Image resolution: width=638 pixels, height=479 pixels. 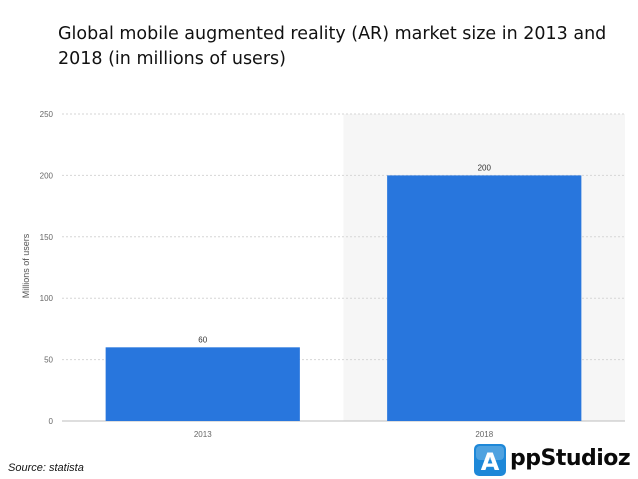 I want to click on y-axis-ticks: 0 50 100 150 200 250, so click(x=47, y=268).